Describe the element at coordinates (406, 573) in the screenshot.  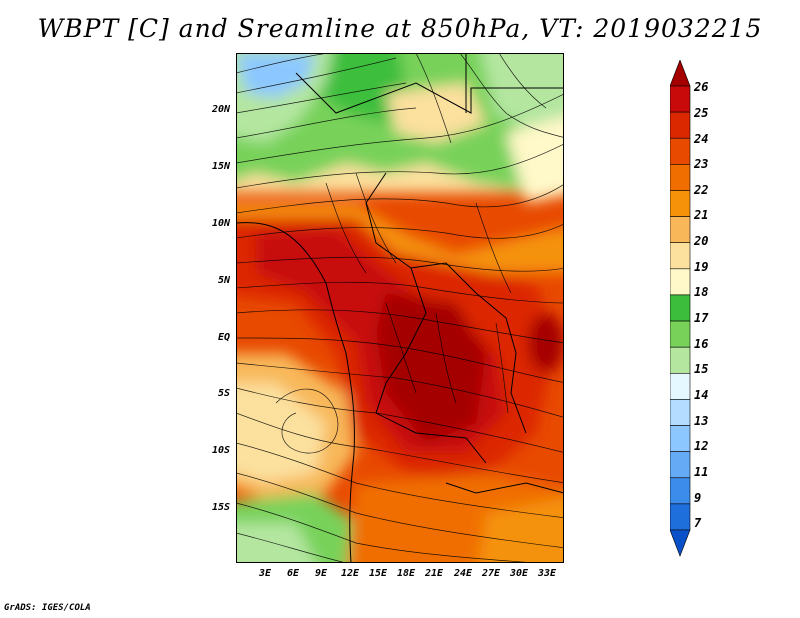
I see `x-tick-label: 18E` at that location.